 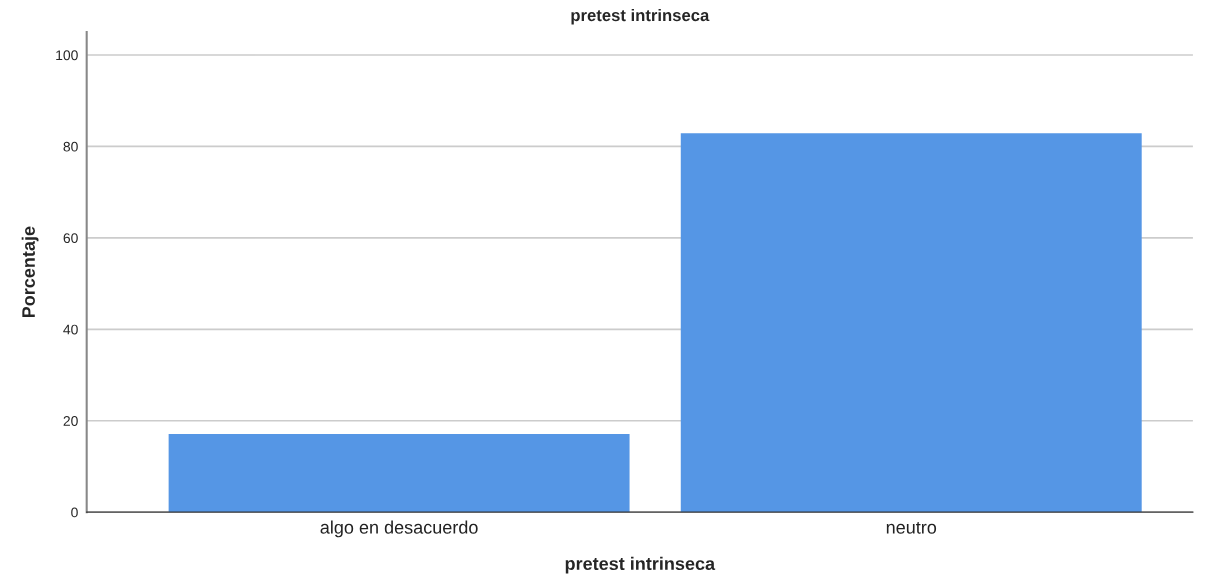 What do you see at coordinates (67, 55) in the screenshot?
I see `y-tick-label: 100` at bounding box center [67, 55].